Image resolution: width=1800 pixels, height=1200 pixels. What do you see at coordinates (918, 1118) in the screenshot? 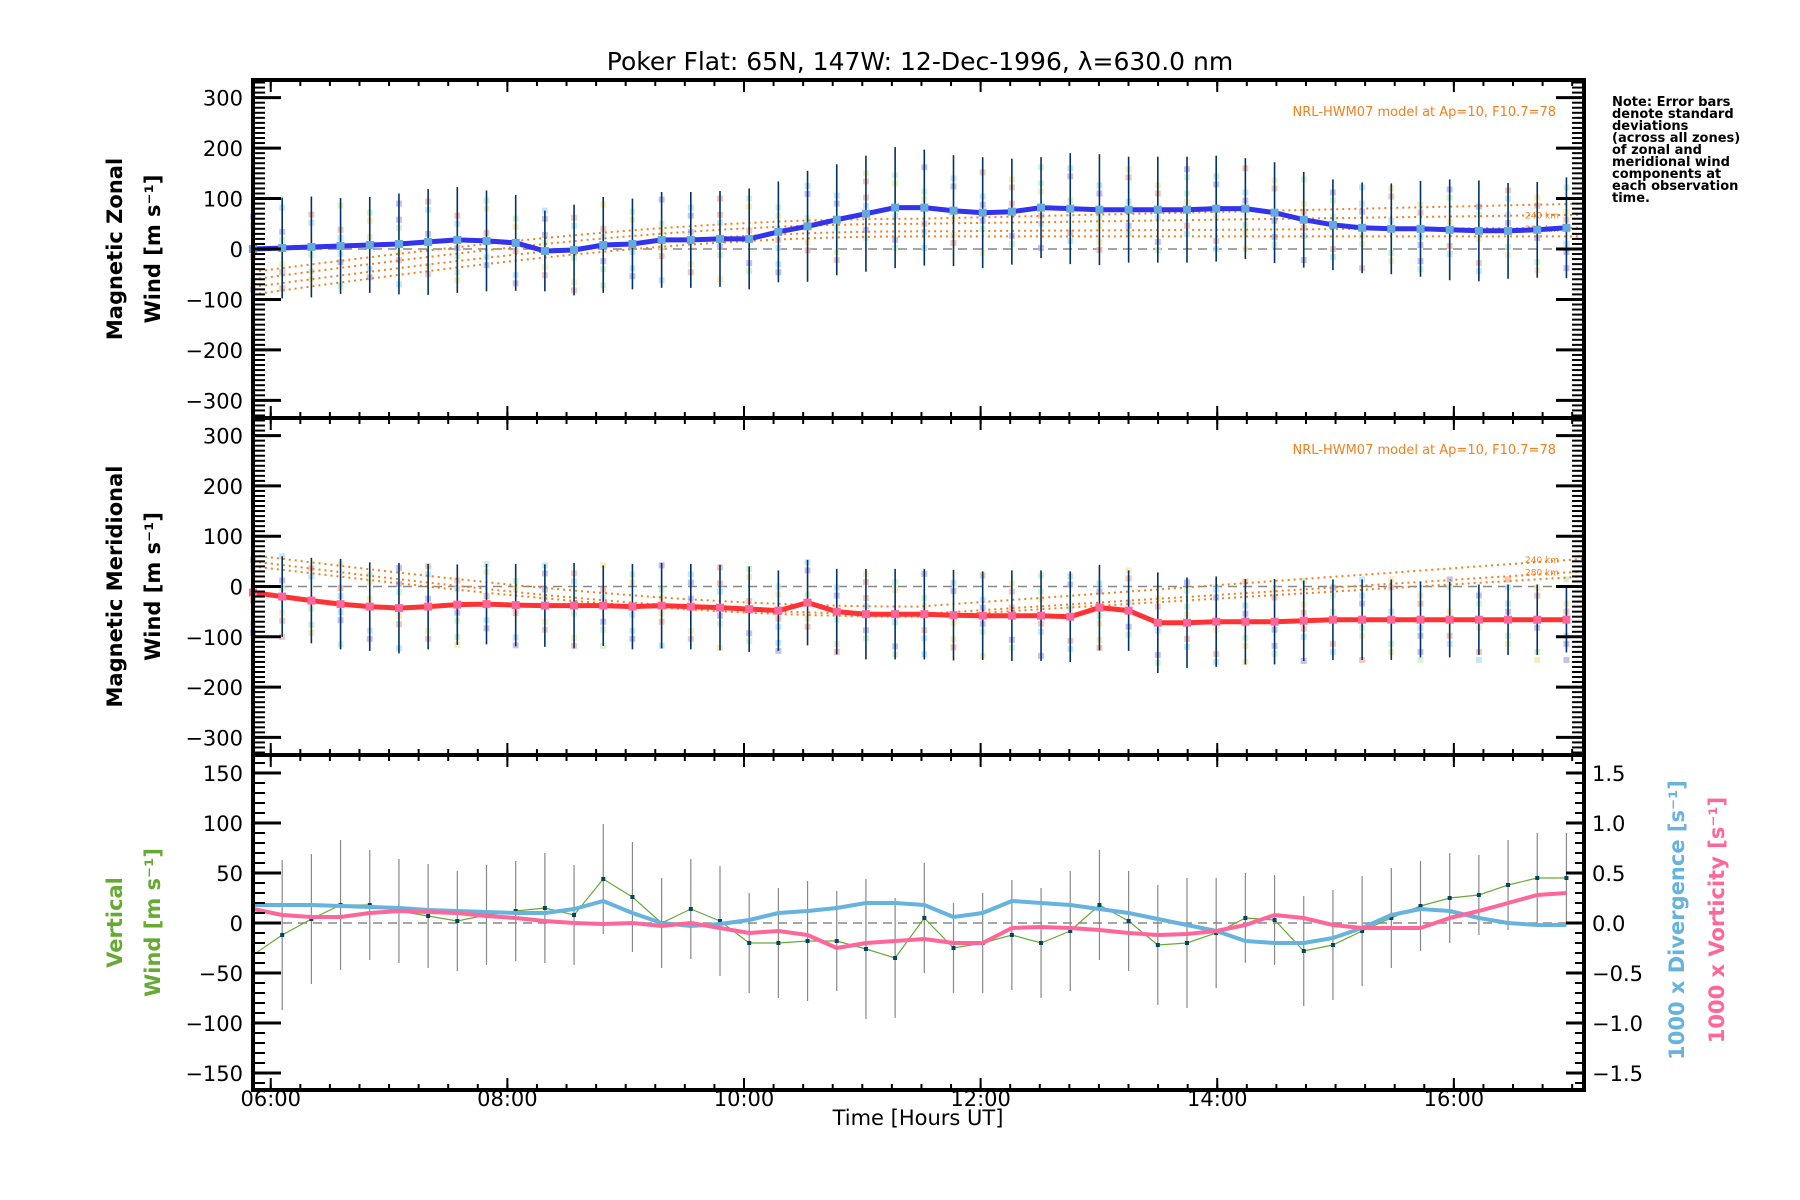
I see `x-axis-label: Time [Hours UT]` at bounding box center [918, 1118].